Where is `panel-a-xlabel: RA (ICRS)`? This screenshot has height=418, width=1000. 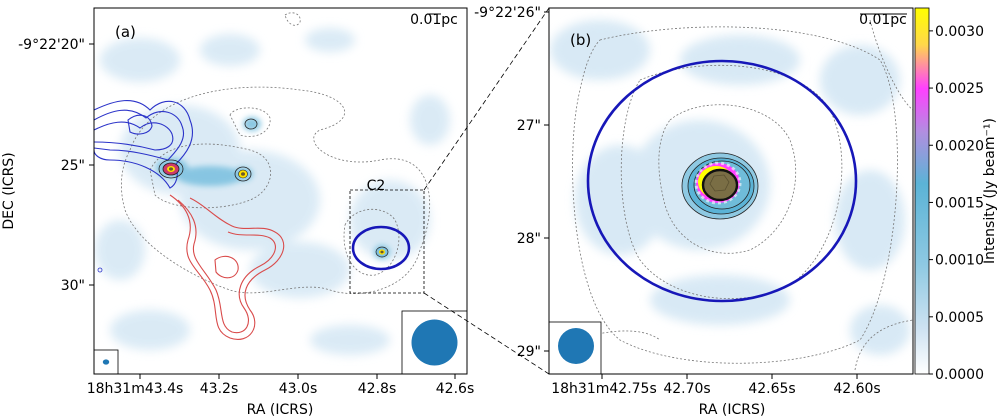 panel-a-xlabel: RA (ICRS) is located at coordinates (280, 410).